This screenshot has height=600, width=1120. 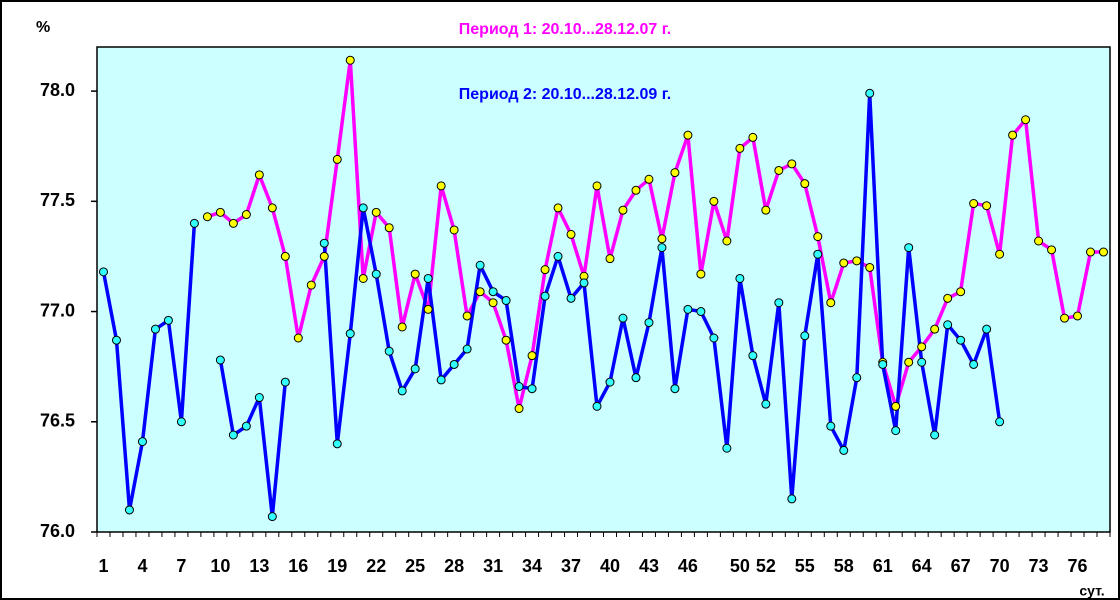 What do you see at coordinates (610, 566) in the screenshot?
I see `x-tick-label: 40` at bounding box center [610, 566].